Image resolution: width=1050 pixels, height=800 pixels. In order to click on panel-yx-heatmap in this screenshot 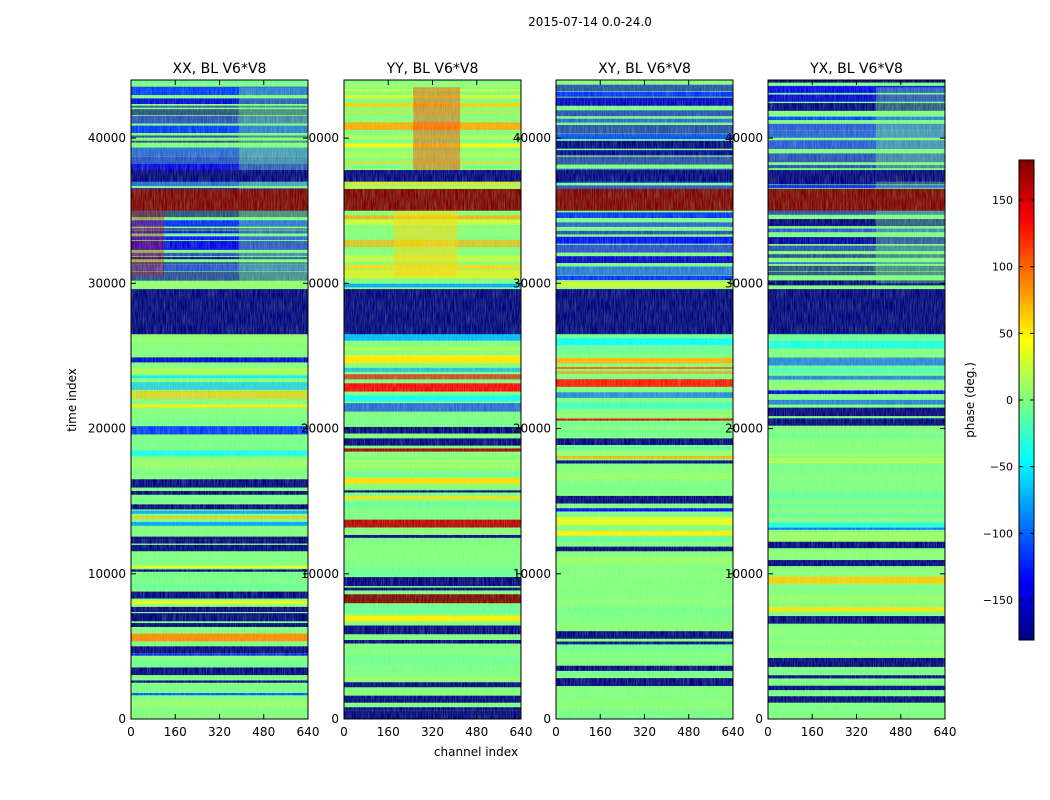, I will do `click(856, 399)`.